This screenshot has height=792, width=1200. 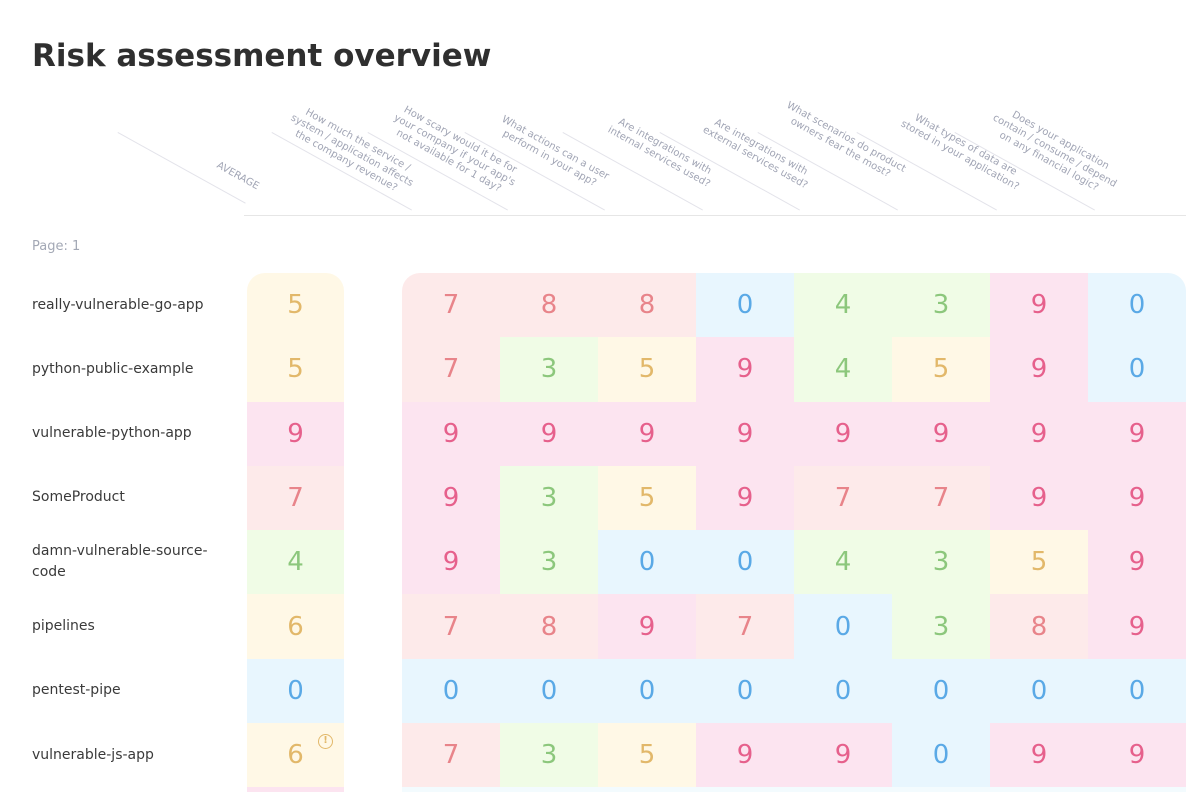 What do you see at coordinates (93, 754) in the screenshot?
I see `row-label-text: vulnerable-js-app` at bounding box center [93, 754].